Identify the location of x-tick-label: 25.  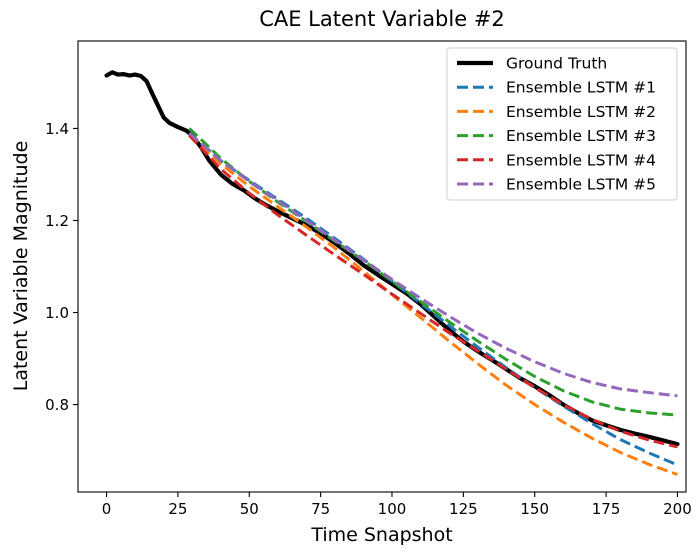
(177, 509).